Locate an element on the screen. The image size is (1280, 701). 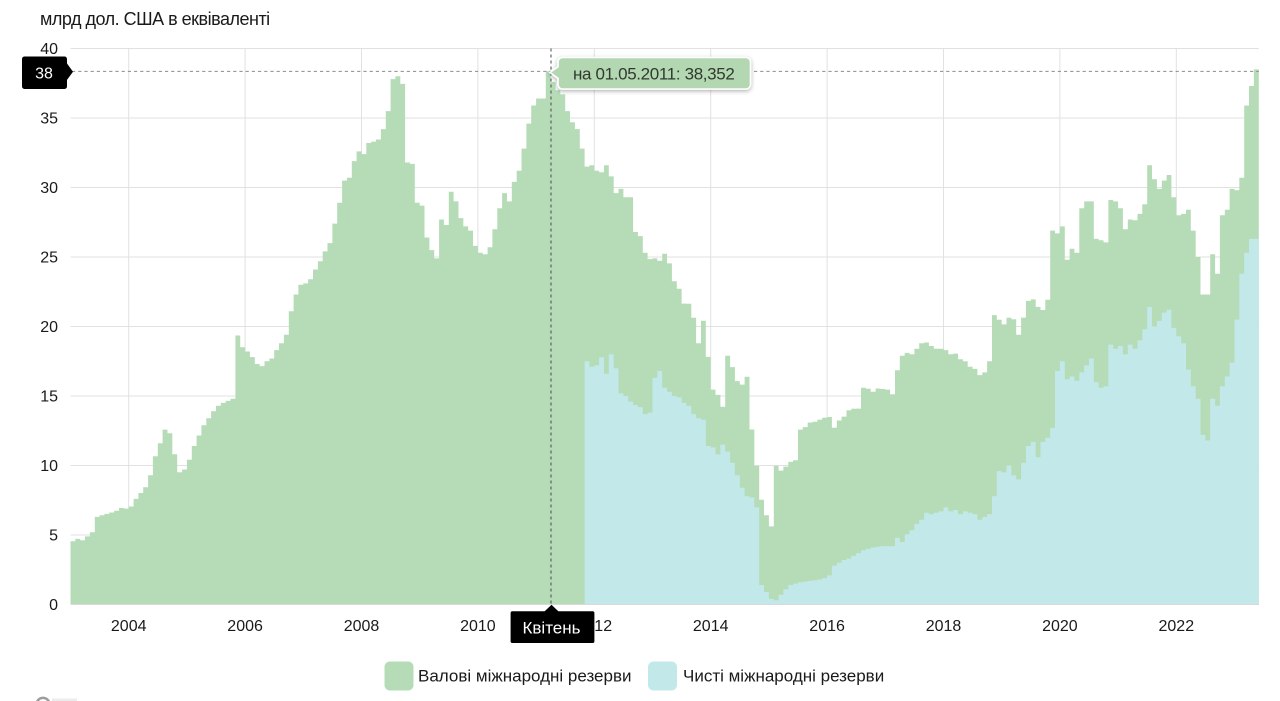
svg-text: 25 is located at coordinates (49, 258).